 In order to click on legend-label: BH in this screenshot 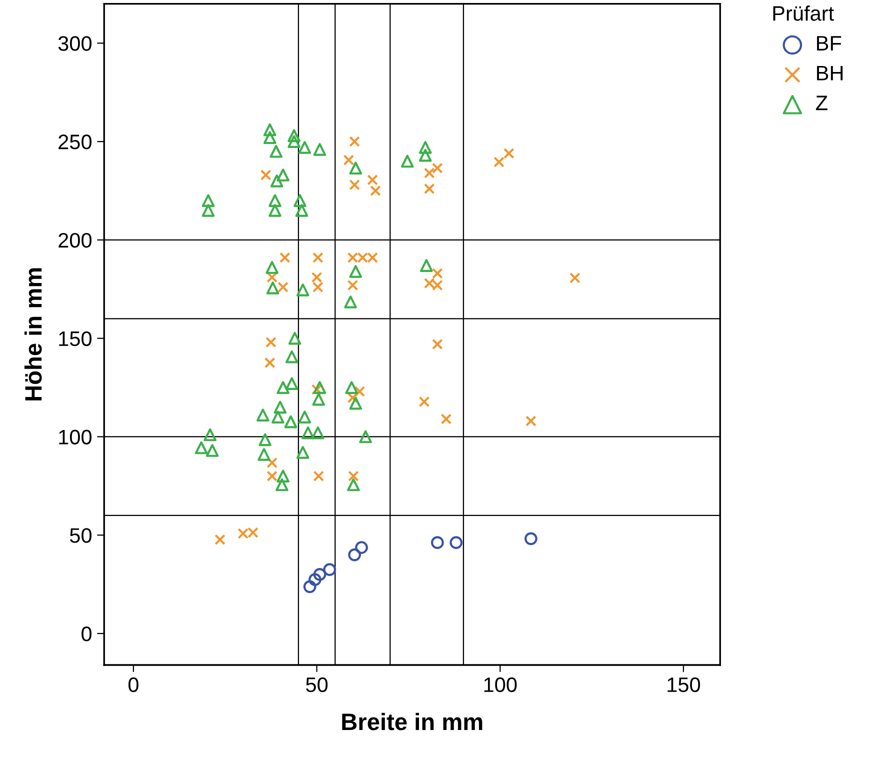, I will do `click(830, 73)`.